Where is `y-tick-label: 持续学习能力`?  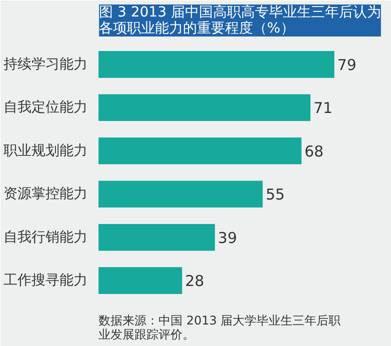
y-tick-label: 持续学习能力 is located at coordinates (46, 64).